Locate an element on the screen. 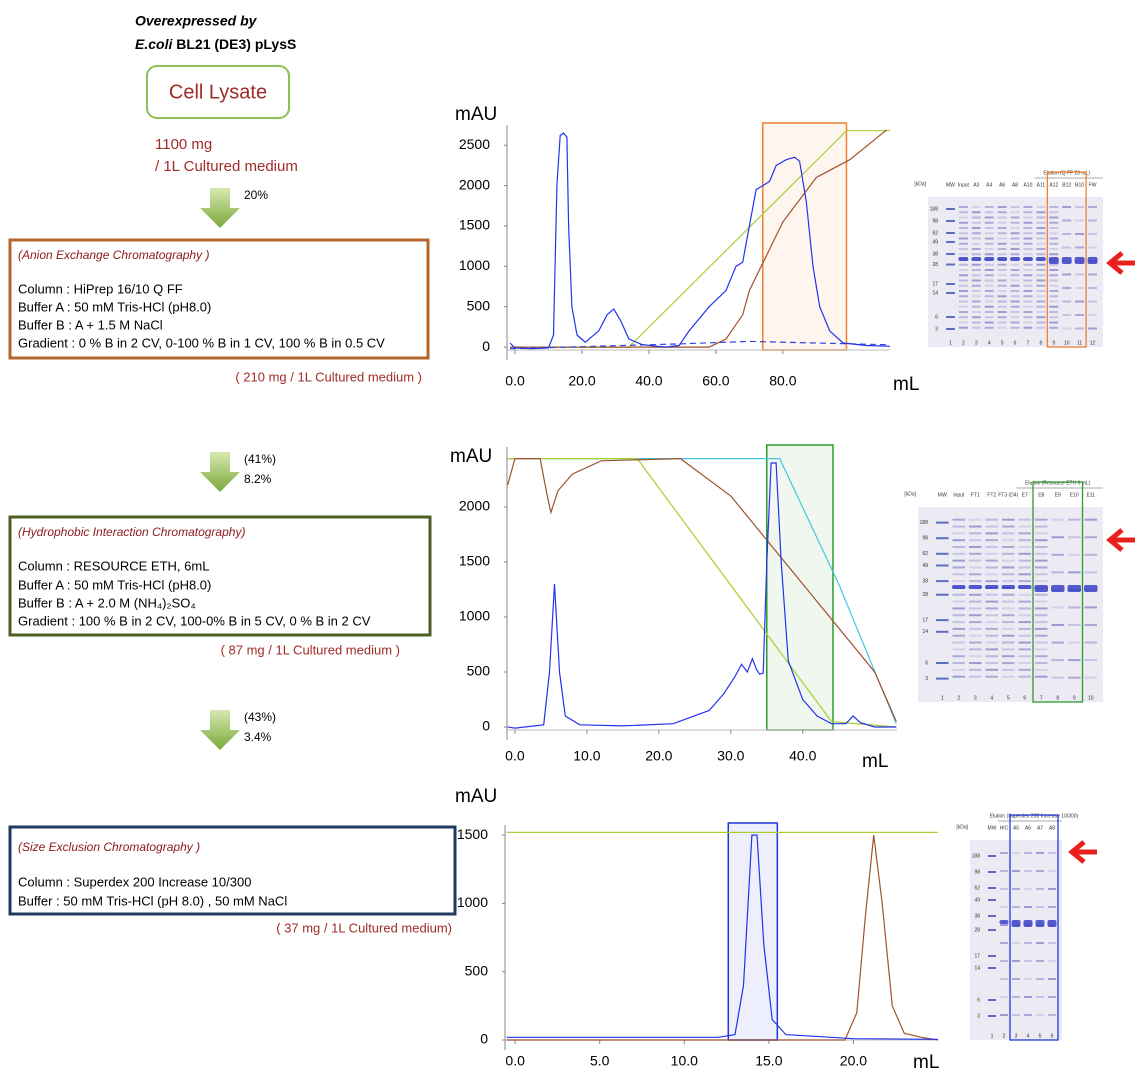 The height and width of the screenshot is (1072, 1137). chromatogram: 0 500 1000 1500 0.0 5.0 10.0 15.0 20.0 mAU mL is located at coordinates (697, 929).